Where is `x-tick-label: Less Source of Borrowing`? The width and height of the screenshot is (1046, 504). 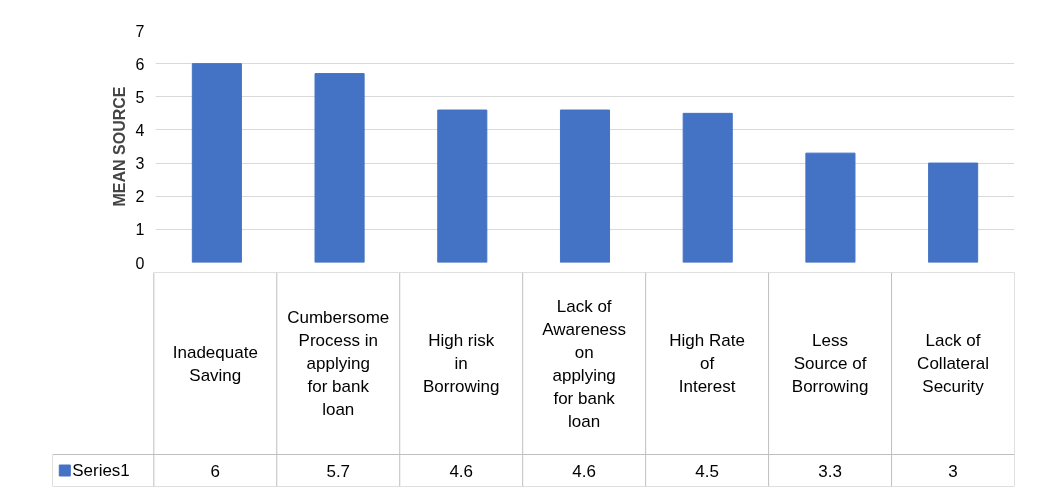
x-tick-label: Less Source of Borrowing is located at coordinates (830, 363).